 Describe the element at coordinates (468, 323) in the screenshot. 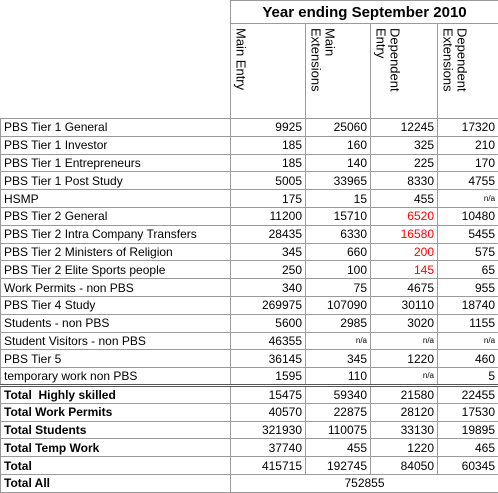

I see `cell: 1155` at that location.